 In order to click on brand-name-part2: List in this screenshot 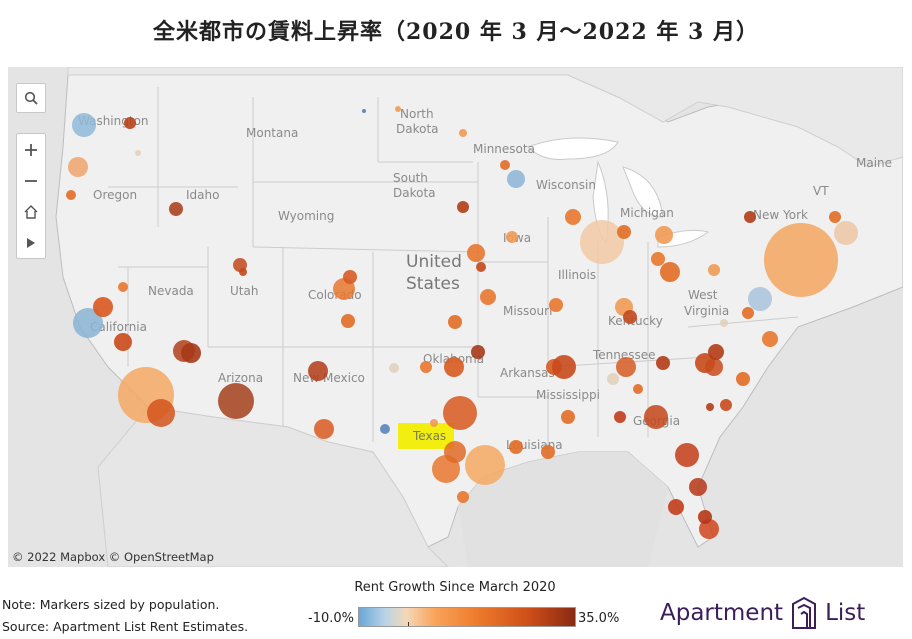, I will do `click(845, 613)`.